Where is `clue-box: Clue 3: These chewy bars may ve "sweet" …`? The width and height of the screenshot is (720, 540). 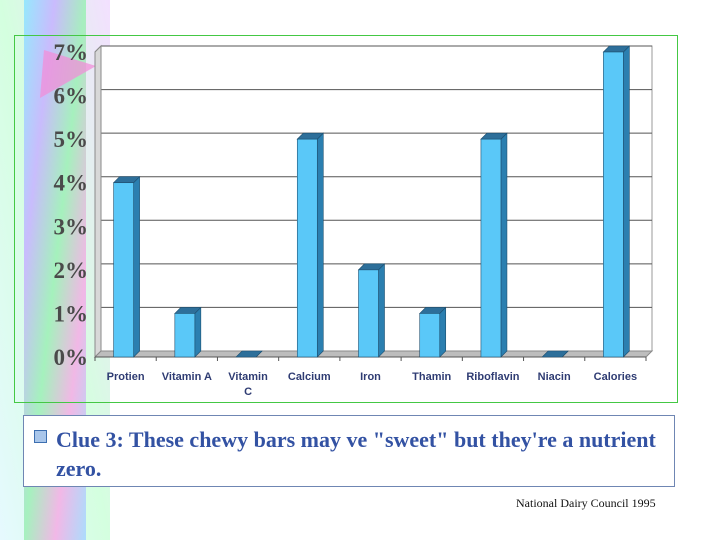
clue-box: Clue 3: These chewy bars may ve "sweet" … is located at coordinates (349, 451).